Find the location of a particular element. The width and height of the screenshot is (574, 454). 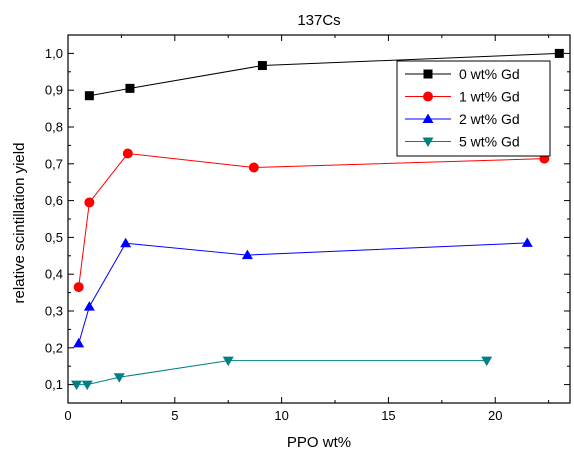

chart-title: 137Cs is located at coordinates (318, 20).